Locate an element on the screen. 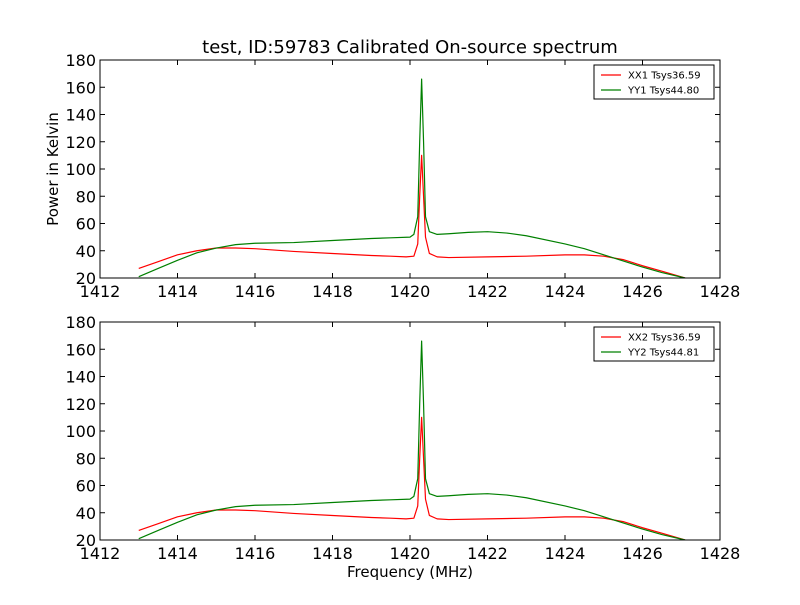 This screenshot has height=605, width=800. legend: XX1 Tsys36.59 YY1 Tsys44.80 is located at coordinates (654, 82).